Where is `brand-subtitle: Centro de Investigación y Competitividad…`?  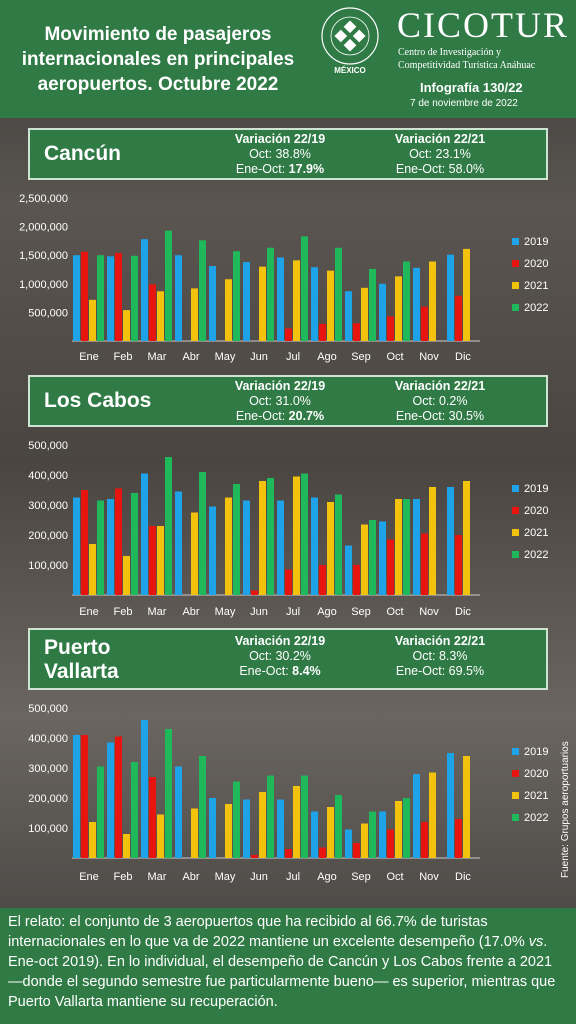
brand-subtitle: Centro de Investigación y Competitividad… is located at coordinates (467, 59).